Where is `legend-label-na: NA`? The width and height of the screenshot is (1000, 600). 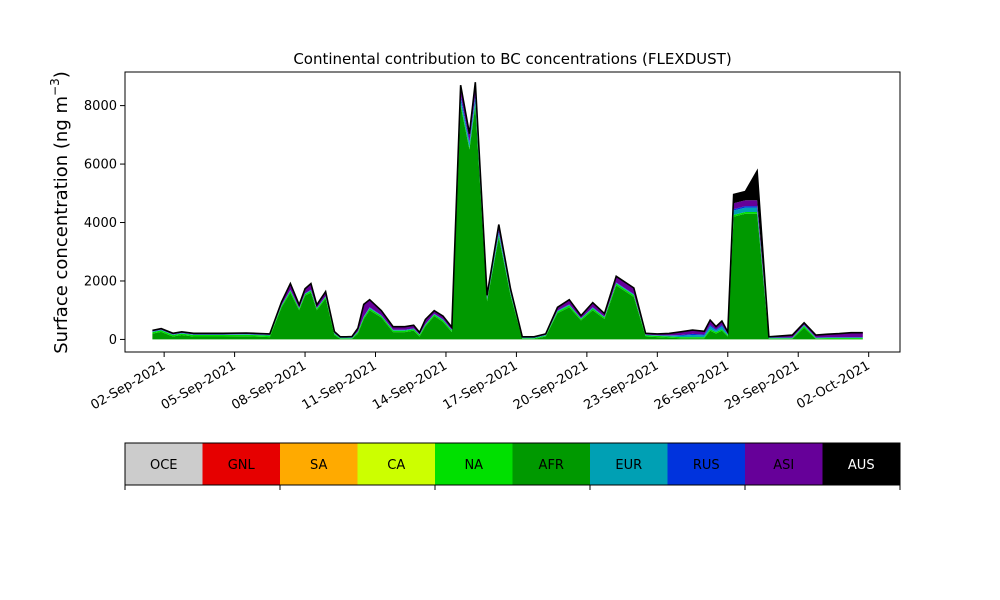 legend-label-na: NA is located at coordinates (473, 465).